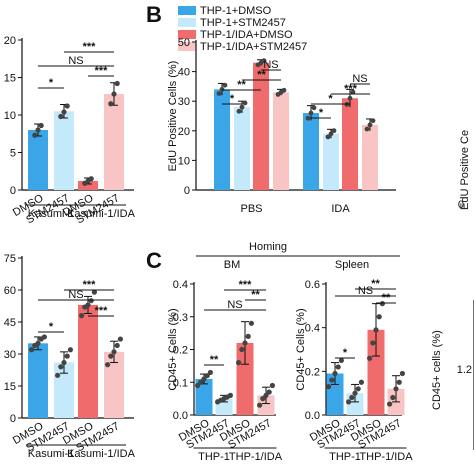 The height and width of the screenshot is (474, 474). I want to click on c-spleen-bar, so click(376, 372).